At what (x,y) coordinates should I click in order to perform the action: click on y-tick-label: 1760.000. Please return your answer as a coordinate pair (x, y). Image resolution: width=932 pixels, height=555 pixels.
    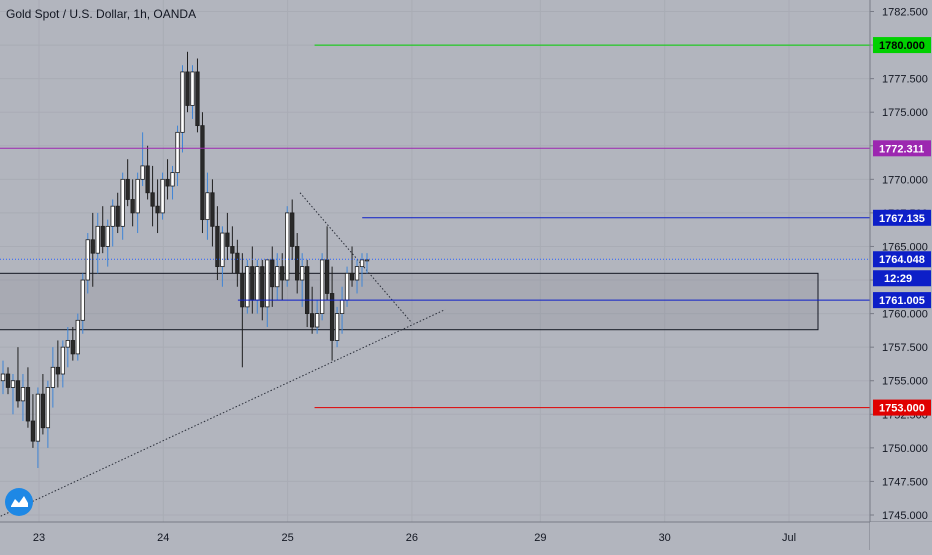
    Looking at the image, I should click on (905, 315).